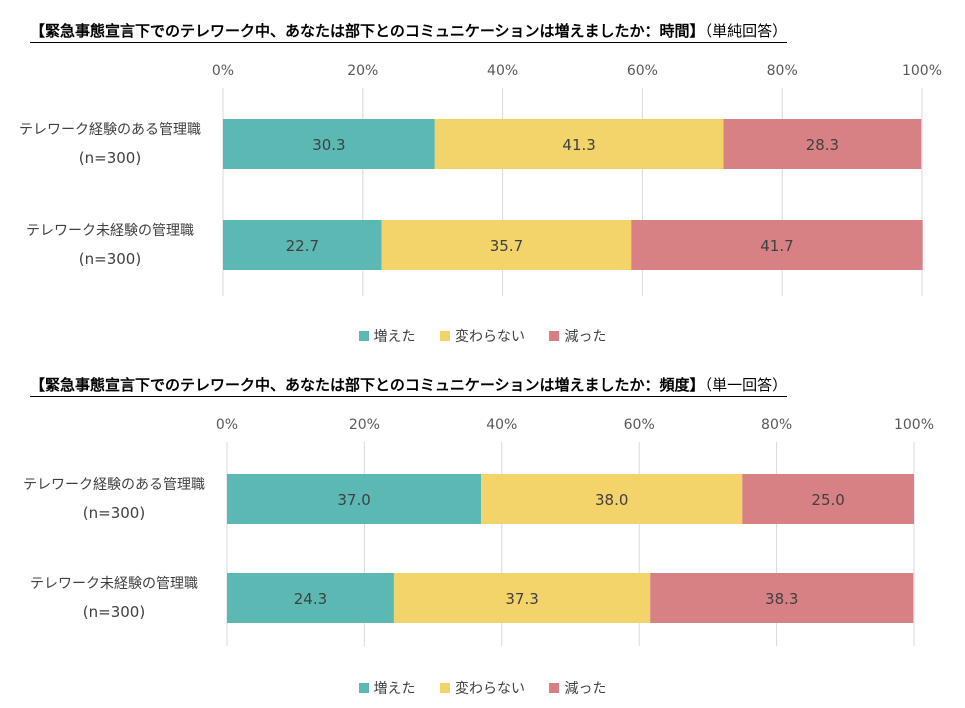  I want to click on data-label: 37.3, so click(521, 599).